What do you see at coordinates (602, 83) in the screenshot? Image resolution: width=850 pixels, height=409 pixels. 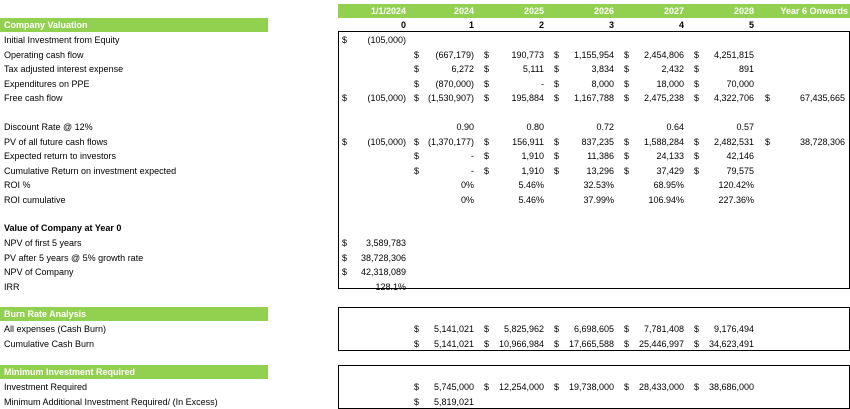 I see `table-cell-value: 8,000` at bounding box center [602, 83].